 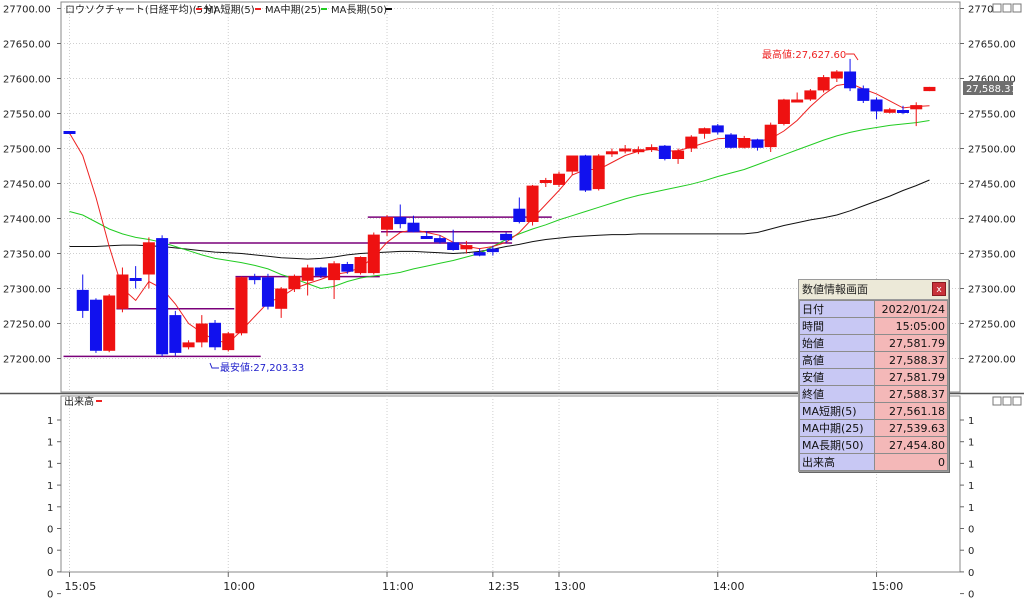 What do you see at coordinates (214, 365) in the screenshot?
I see `low-price-pointer` at bounding box center [214, 365].